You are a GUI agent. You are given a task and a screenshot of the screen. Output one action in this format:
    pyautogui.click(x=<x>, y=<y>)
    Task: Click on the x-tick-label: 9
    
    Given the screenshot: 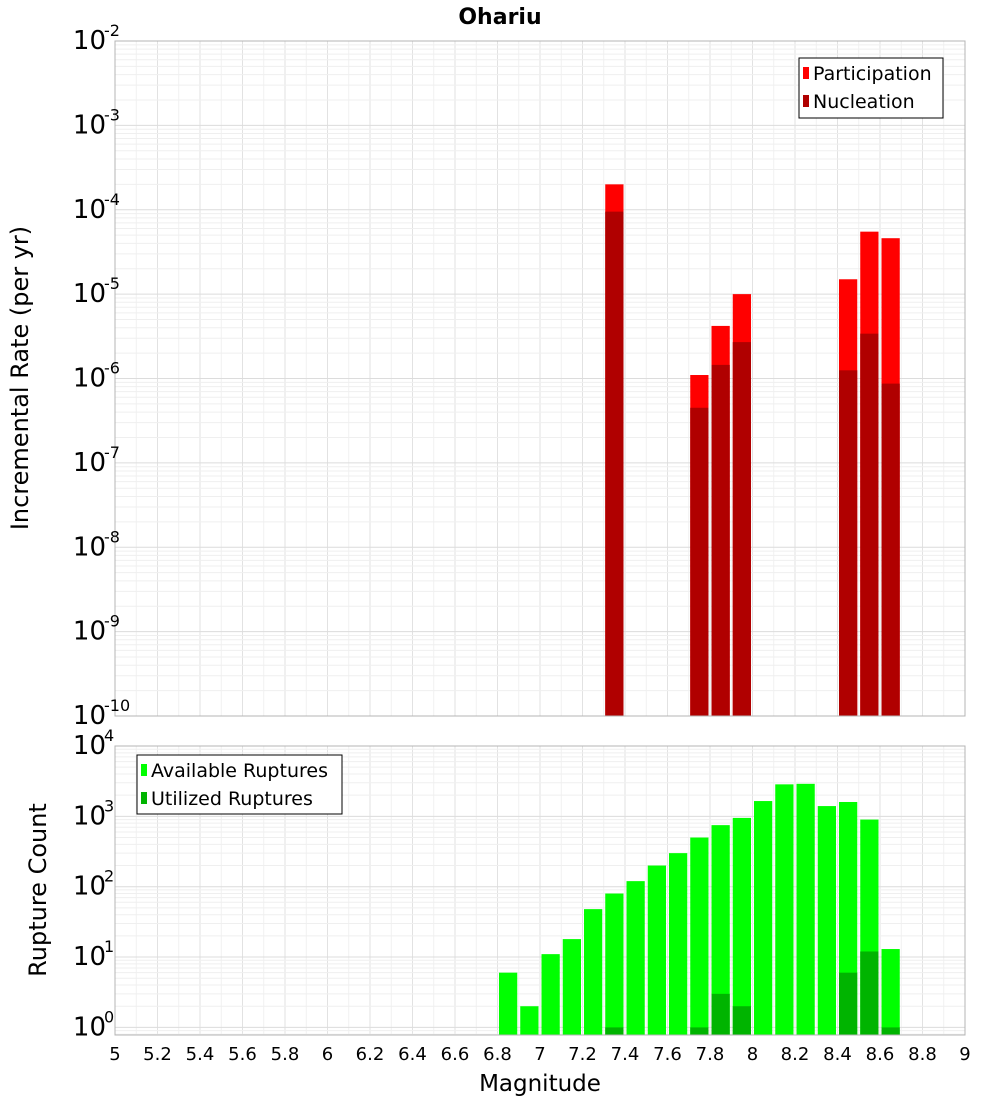 What is the action you would take?
    pyautogui.click(x=964, y=1054)
    